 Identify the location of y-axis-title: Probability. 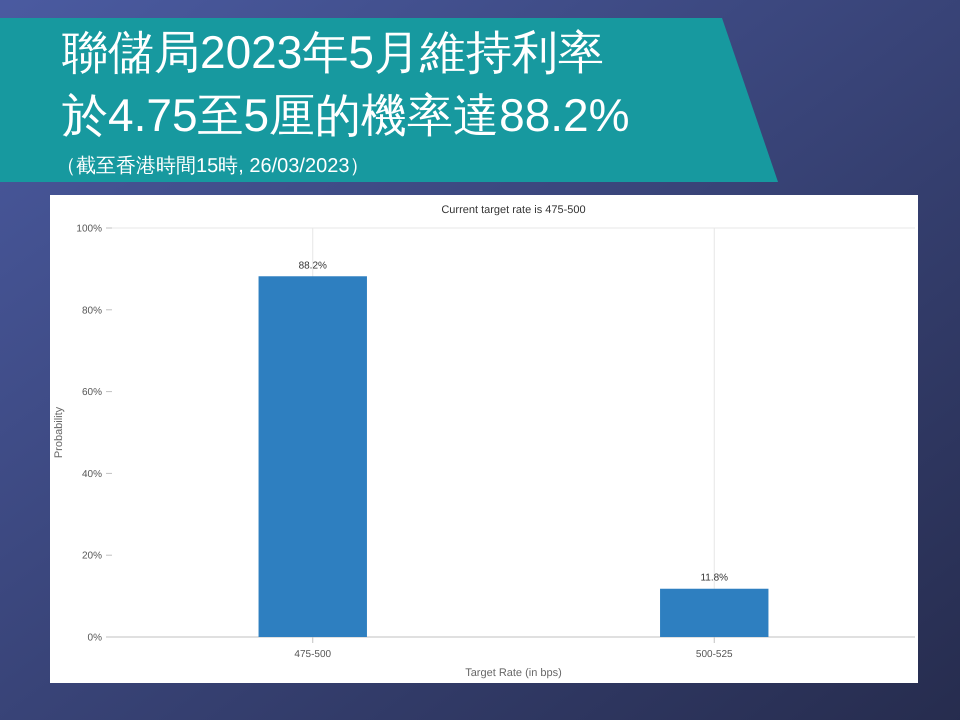
(59, 432).